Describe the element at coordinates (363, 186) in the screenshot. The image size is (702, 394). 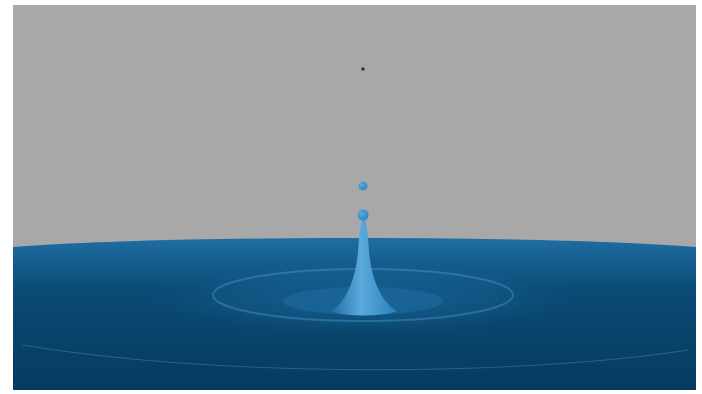
I see `upper-droplet` at that location.